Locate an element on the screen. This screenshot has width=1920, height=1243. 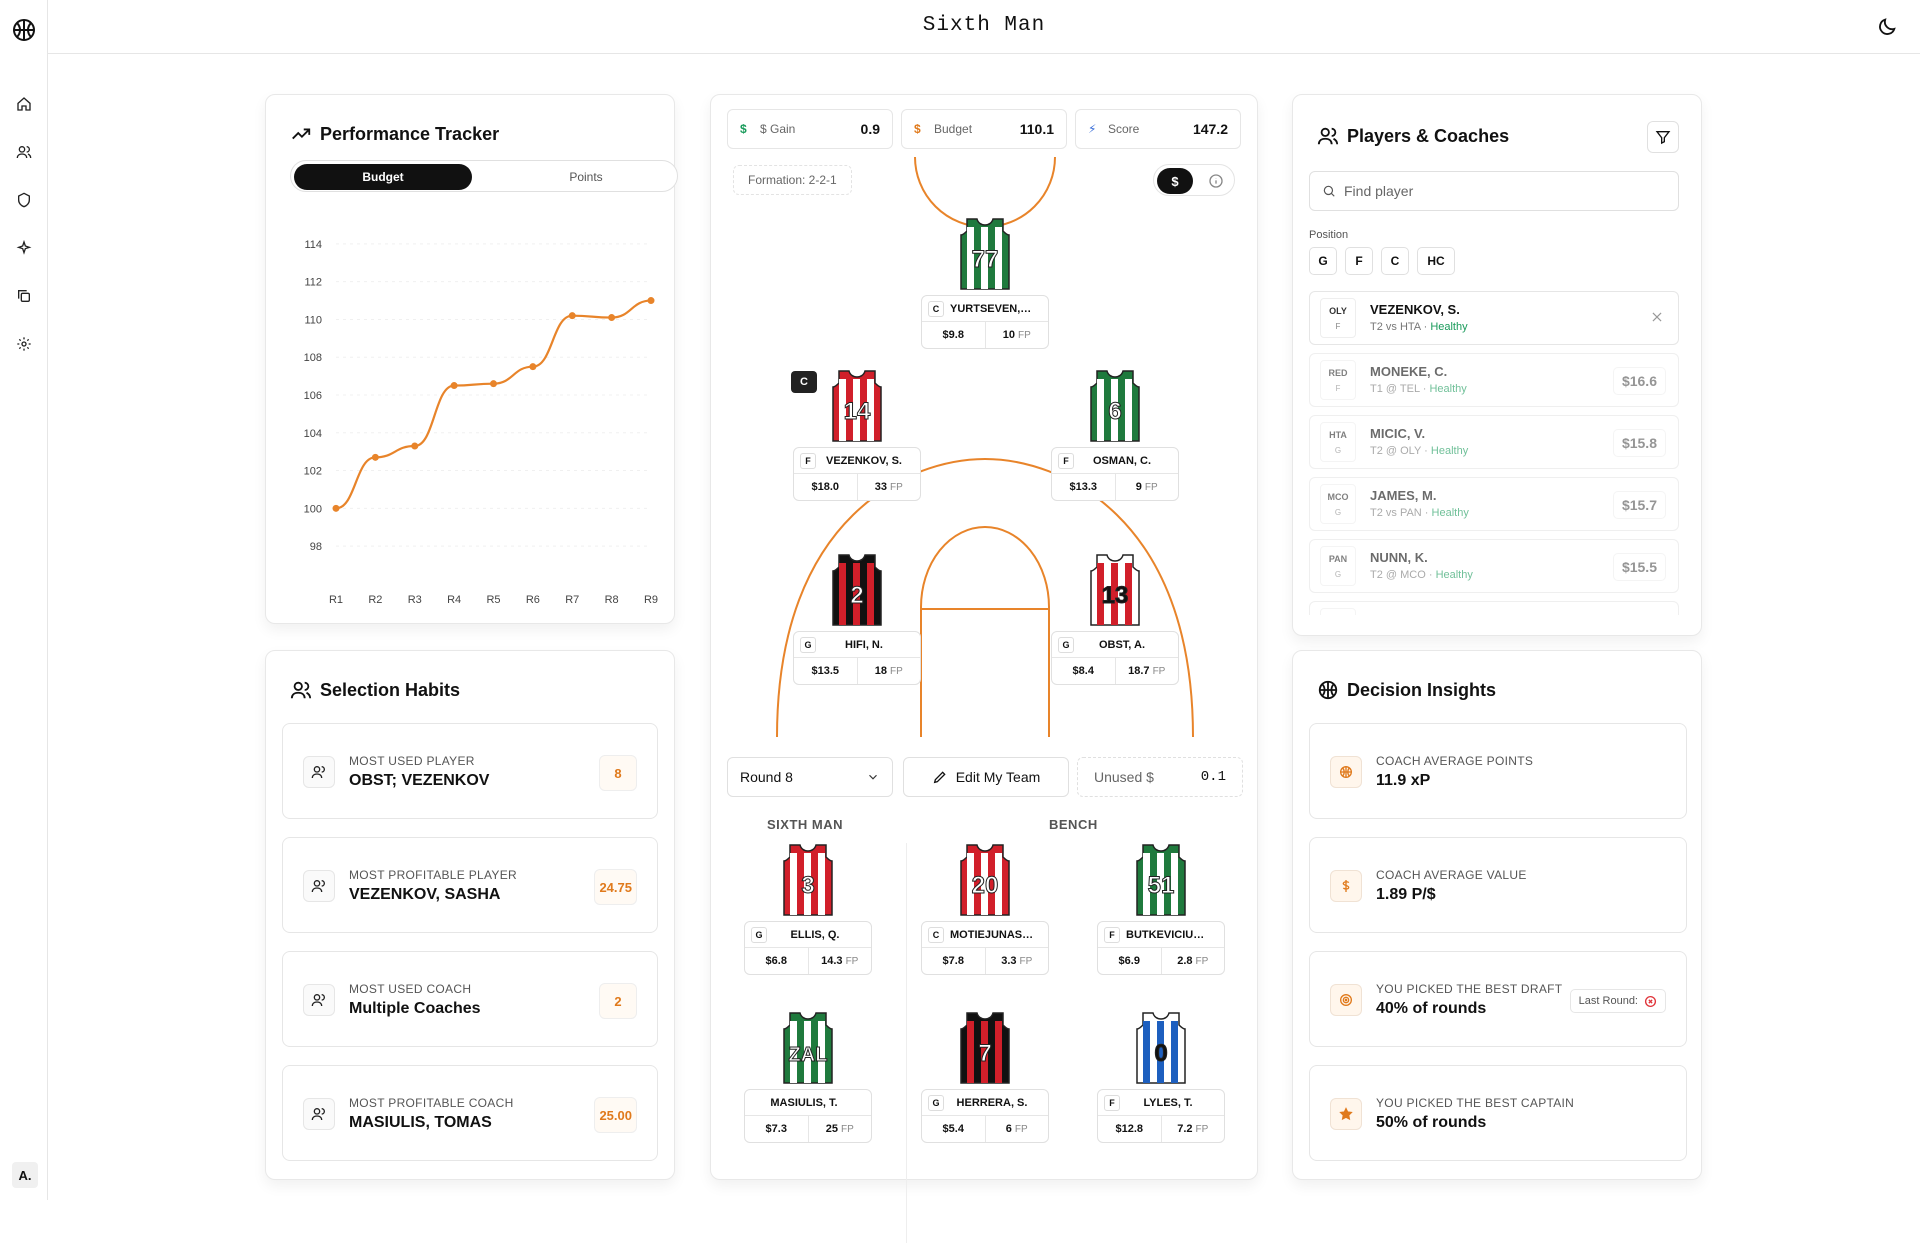
position-filter-hc: HC is located at coordinates (1436, 261).